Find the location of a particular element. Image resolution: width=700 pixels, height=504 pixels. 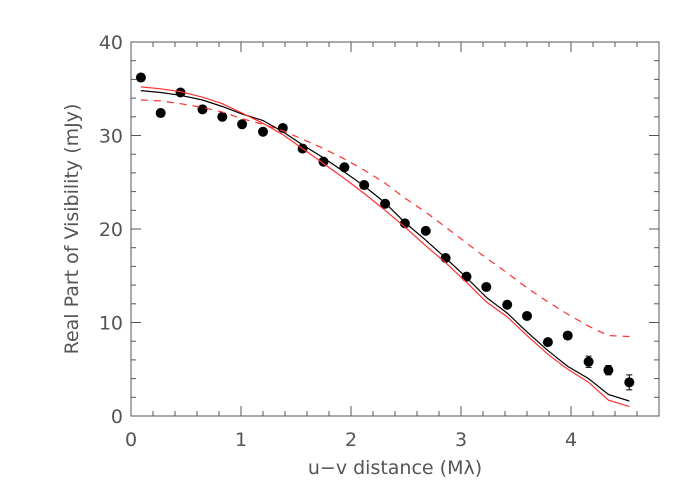

y-tick-label: 0 is located at coordinates (117, 417).